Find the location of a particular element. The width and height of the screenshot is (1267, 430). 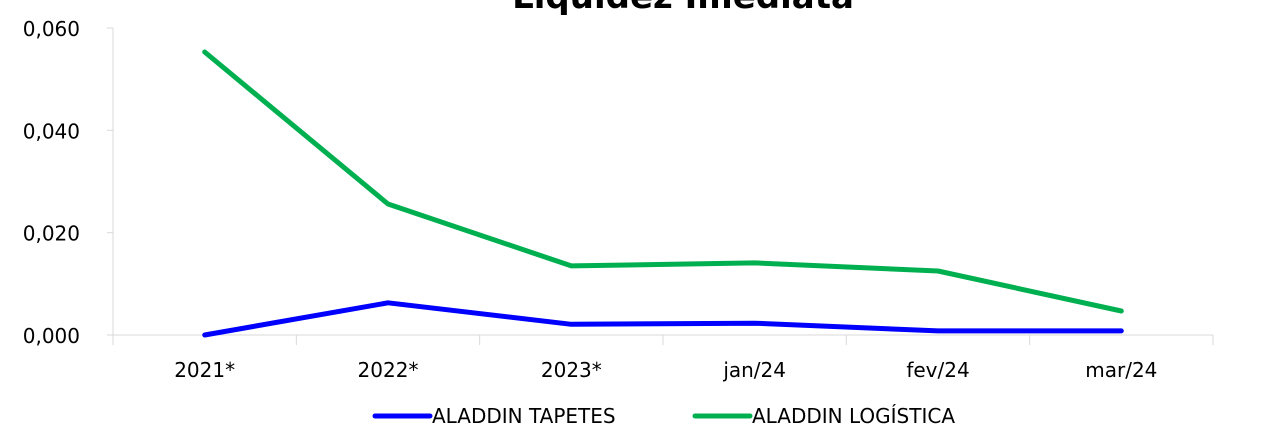

x-tick-label: 2022* is located at coordinates (388, 370).